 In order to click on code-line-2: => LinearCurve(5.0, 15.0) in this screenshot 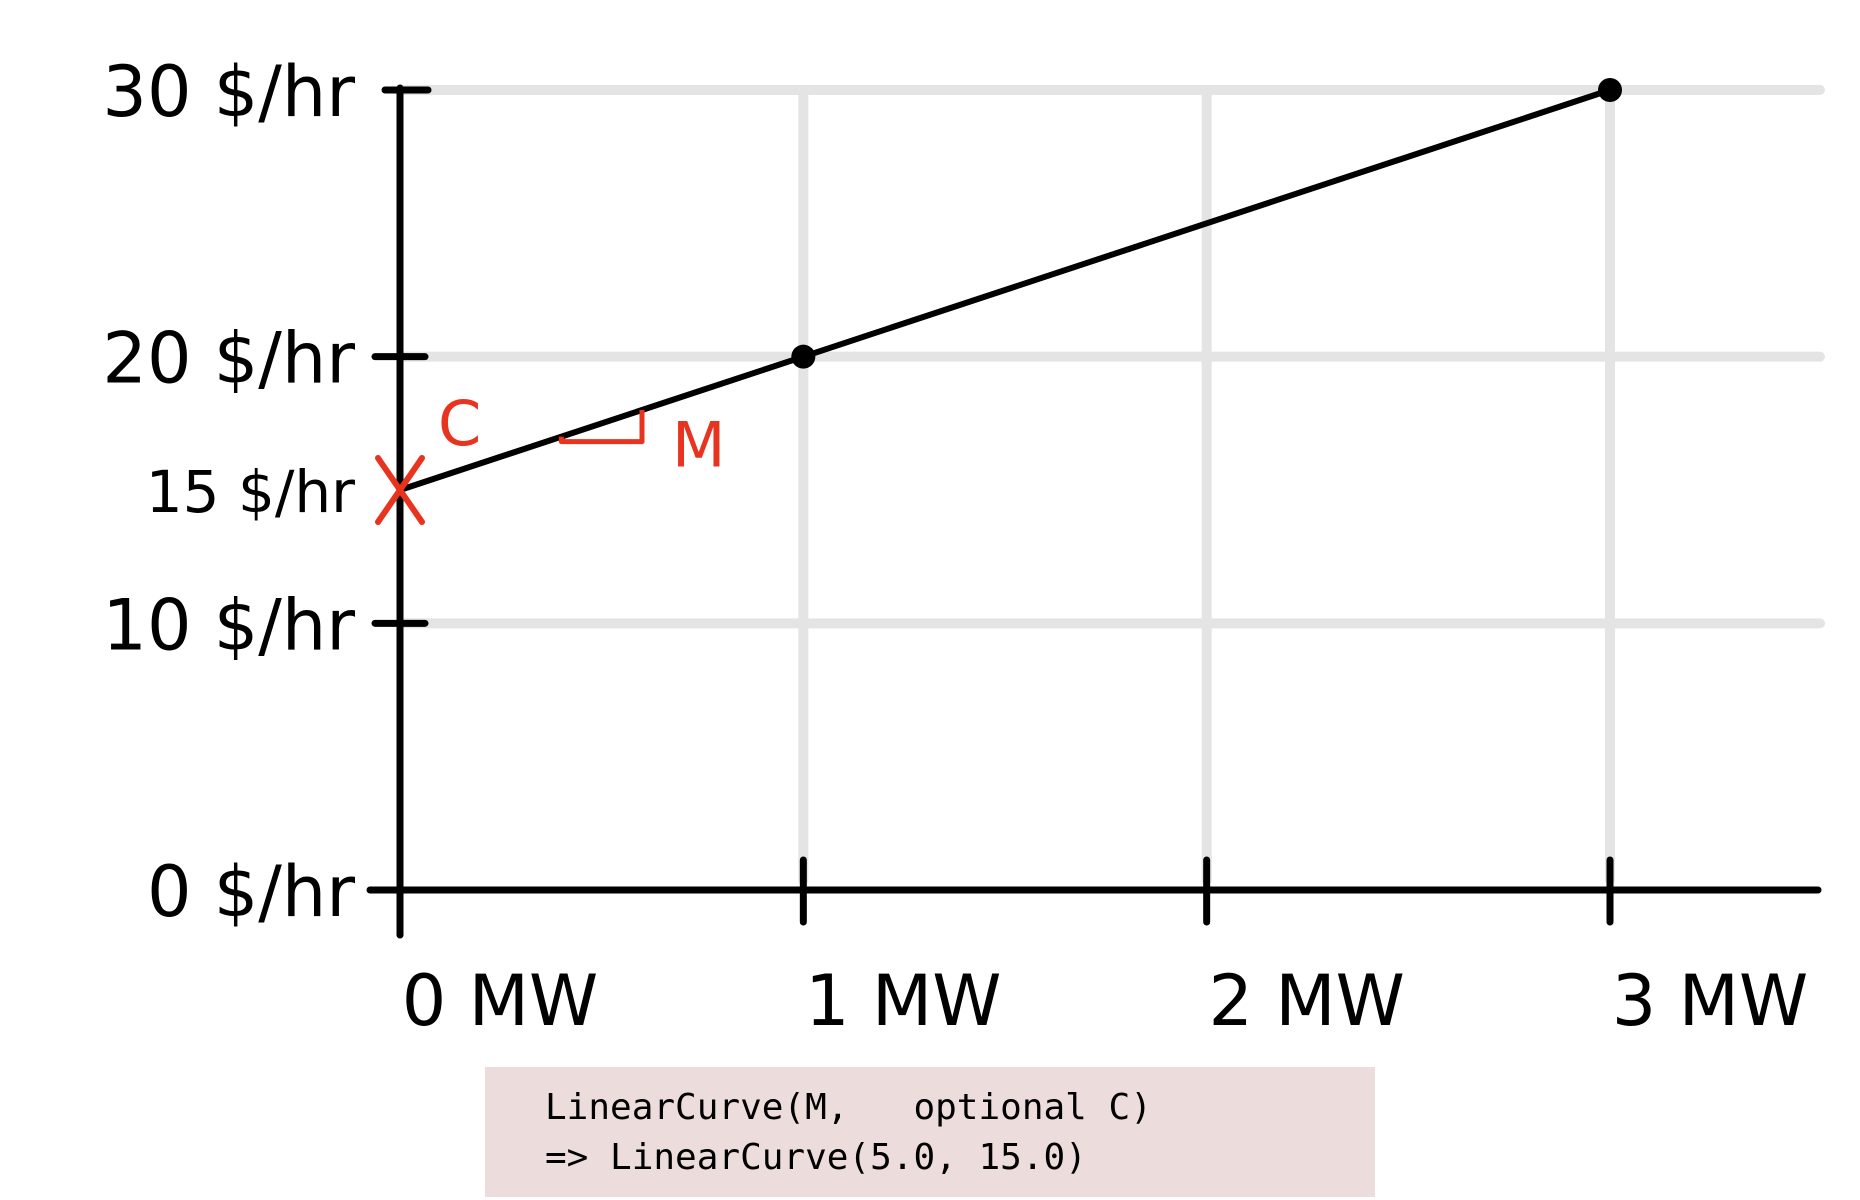, I will do `click(816, 1157)`.